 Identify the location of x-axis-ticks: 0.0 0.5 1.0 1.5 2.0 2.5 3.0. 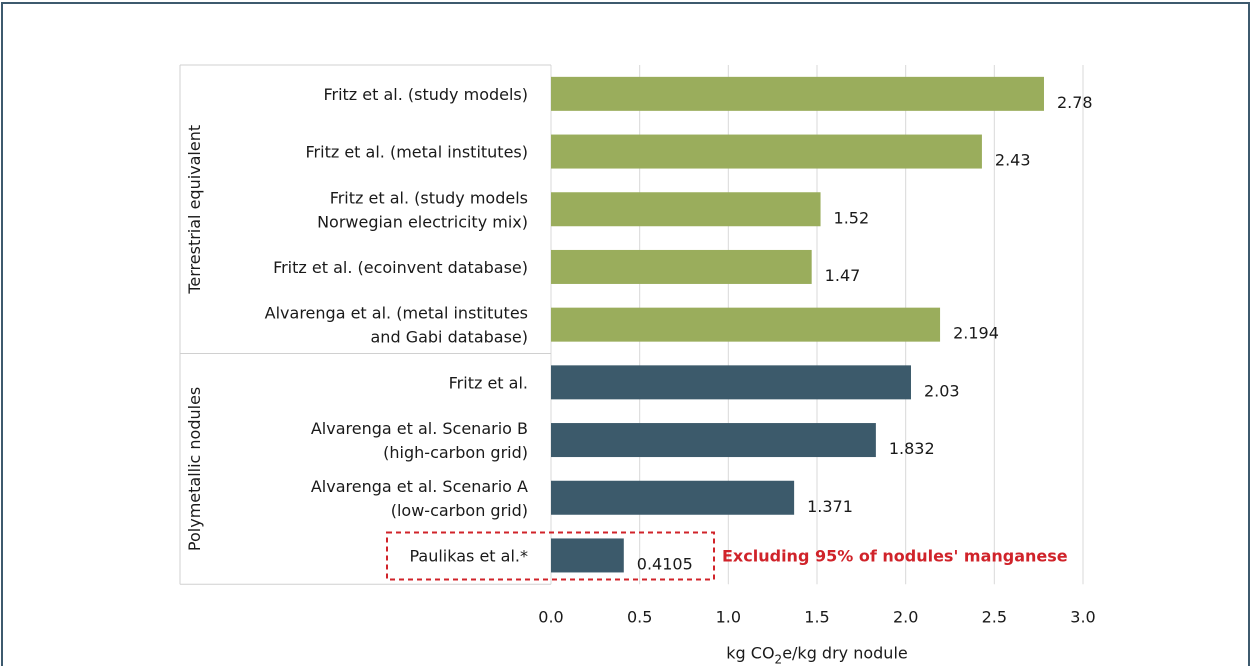
(816, 616).